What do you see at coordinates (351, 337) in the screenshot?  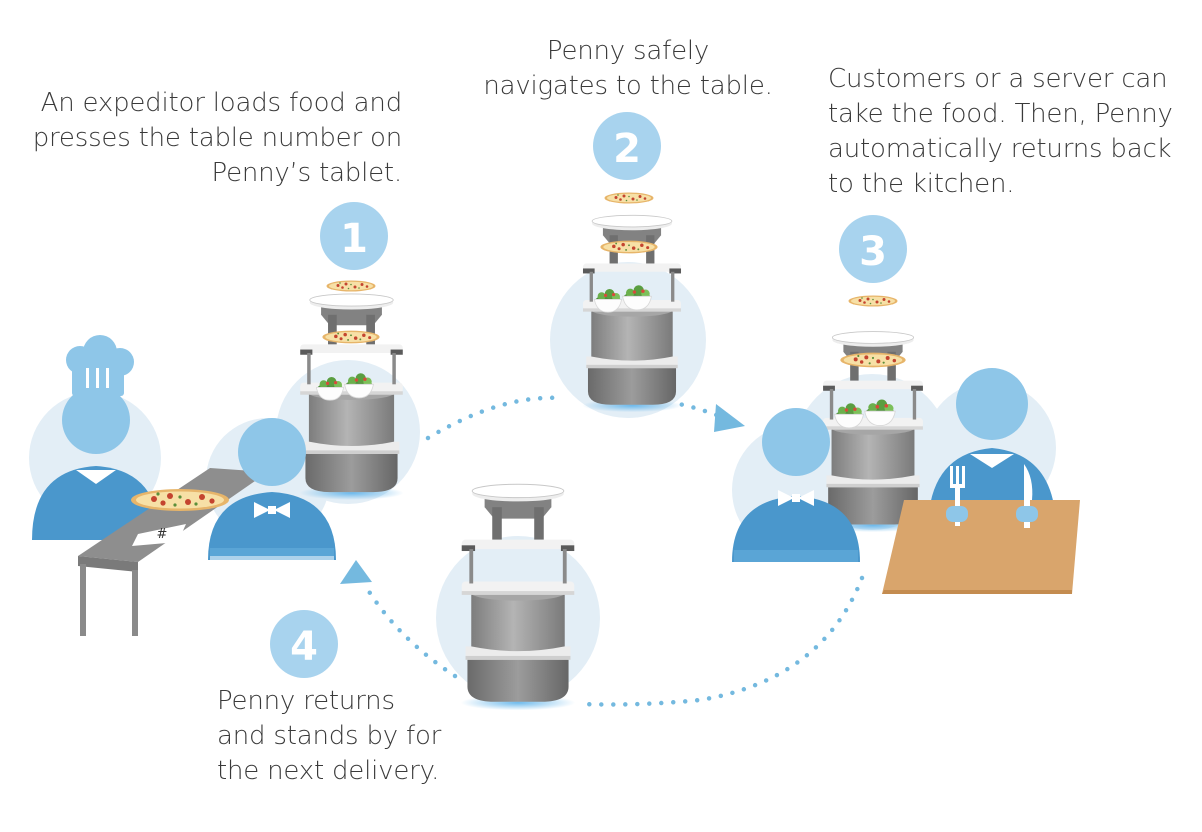 I see `robot-1-mid-pizza` at bounding box center [351, 337].